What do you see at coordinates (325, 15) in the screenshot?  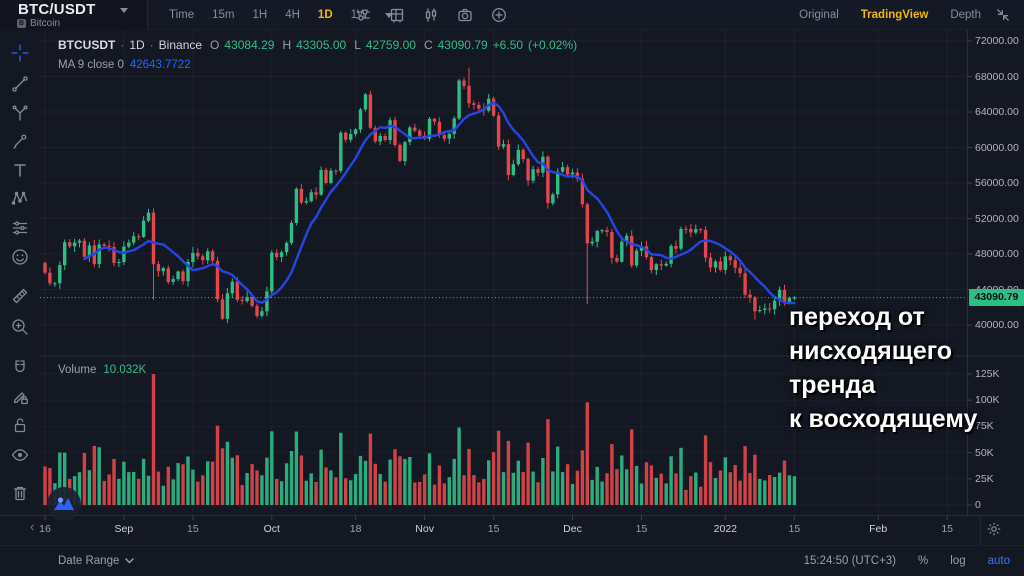 I see `interval-1d: 1D` at bounding box center [325, 15].